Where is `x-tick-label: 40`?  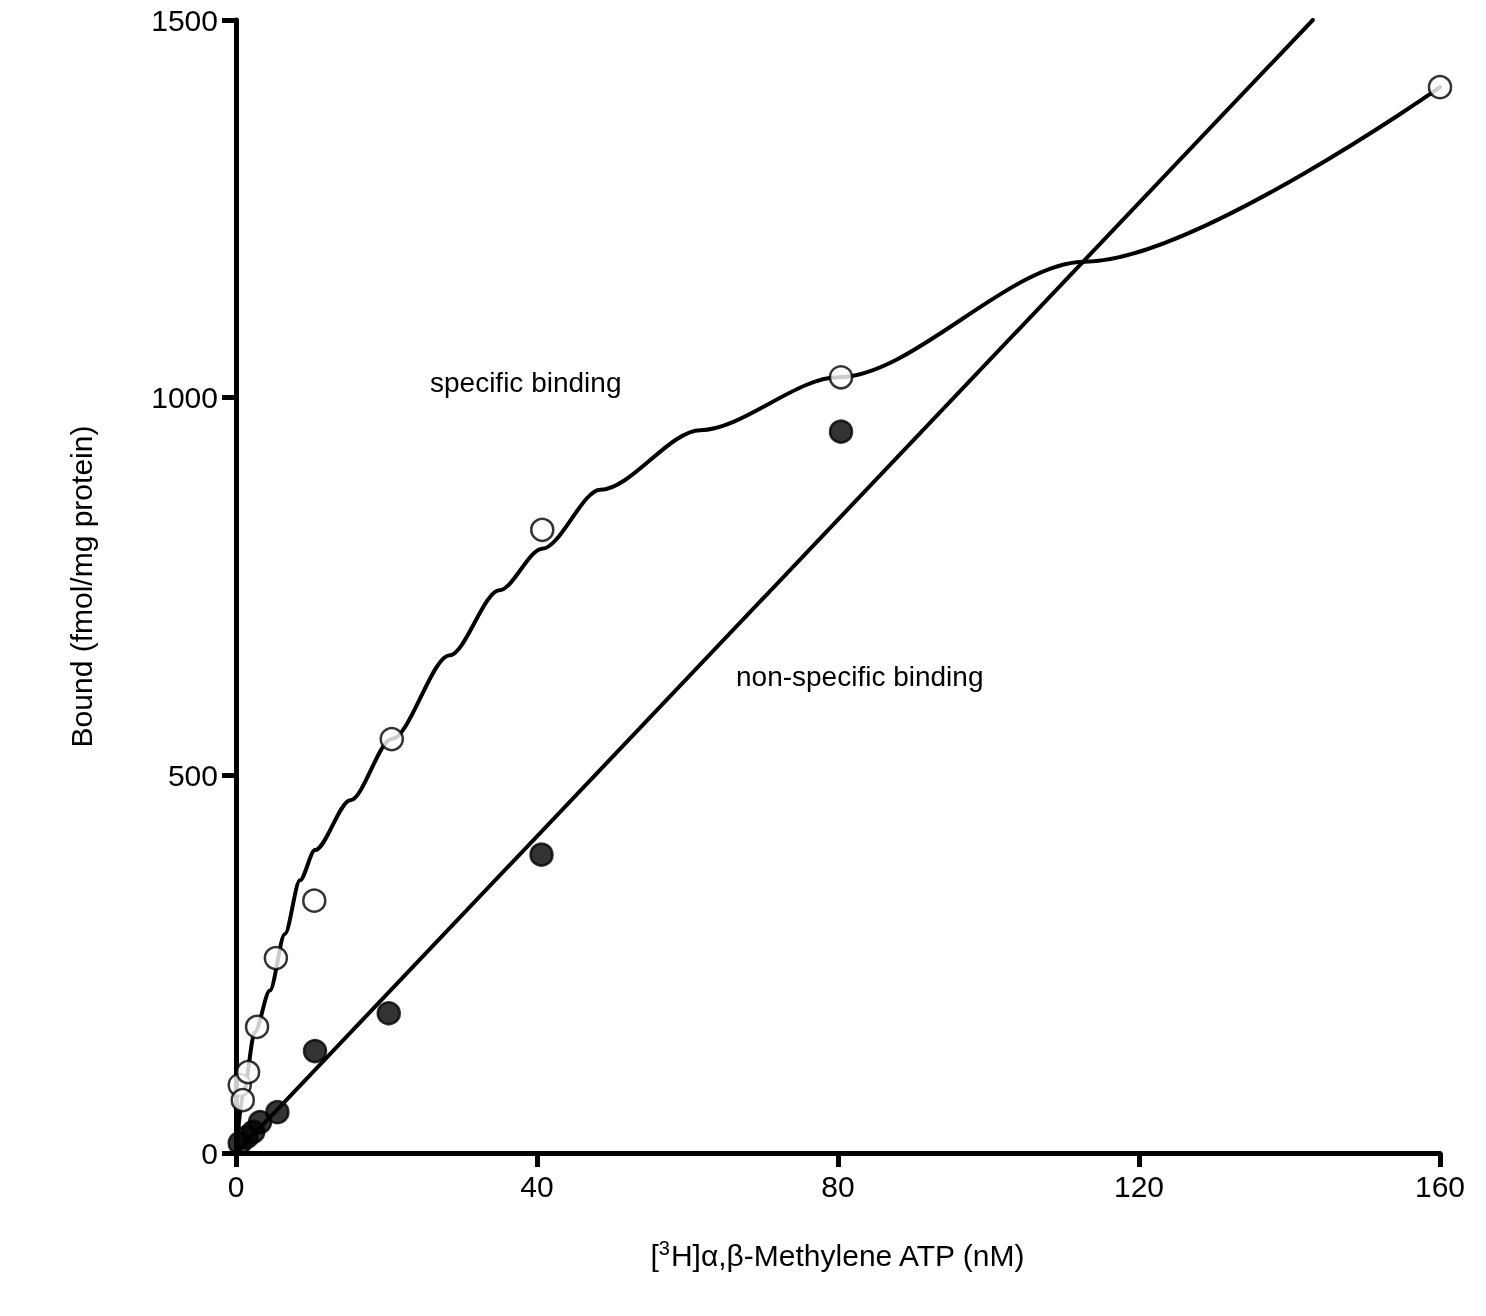 x-tick-label: 40 is located at coordinates (537, 1186).